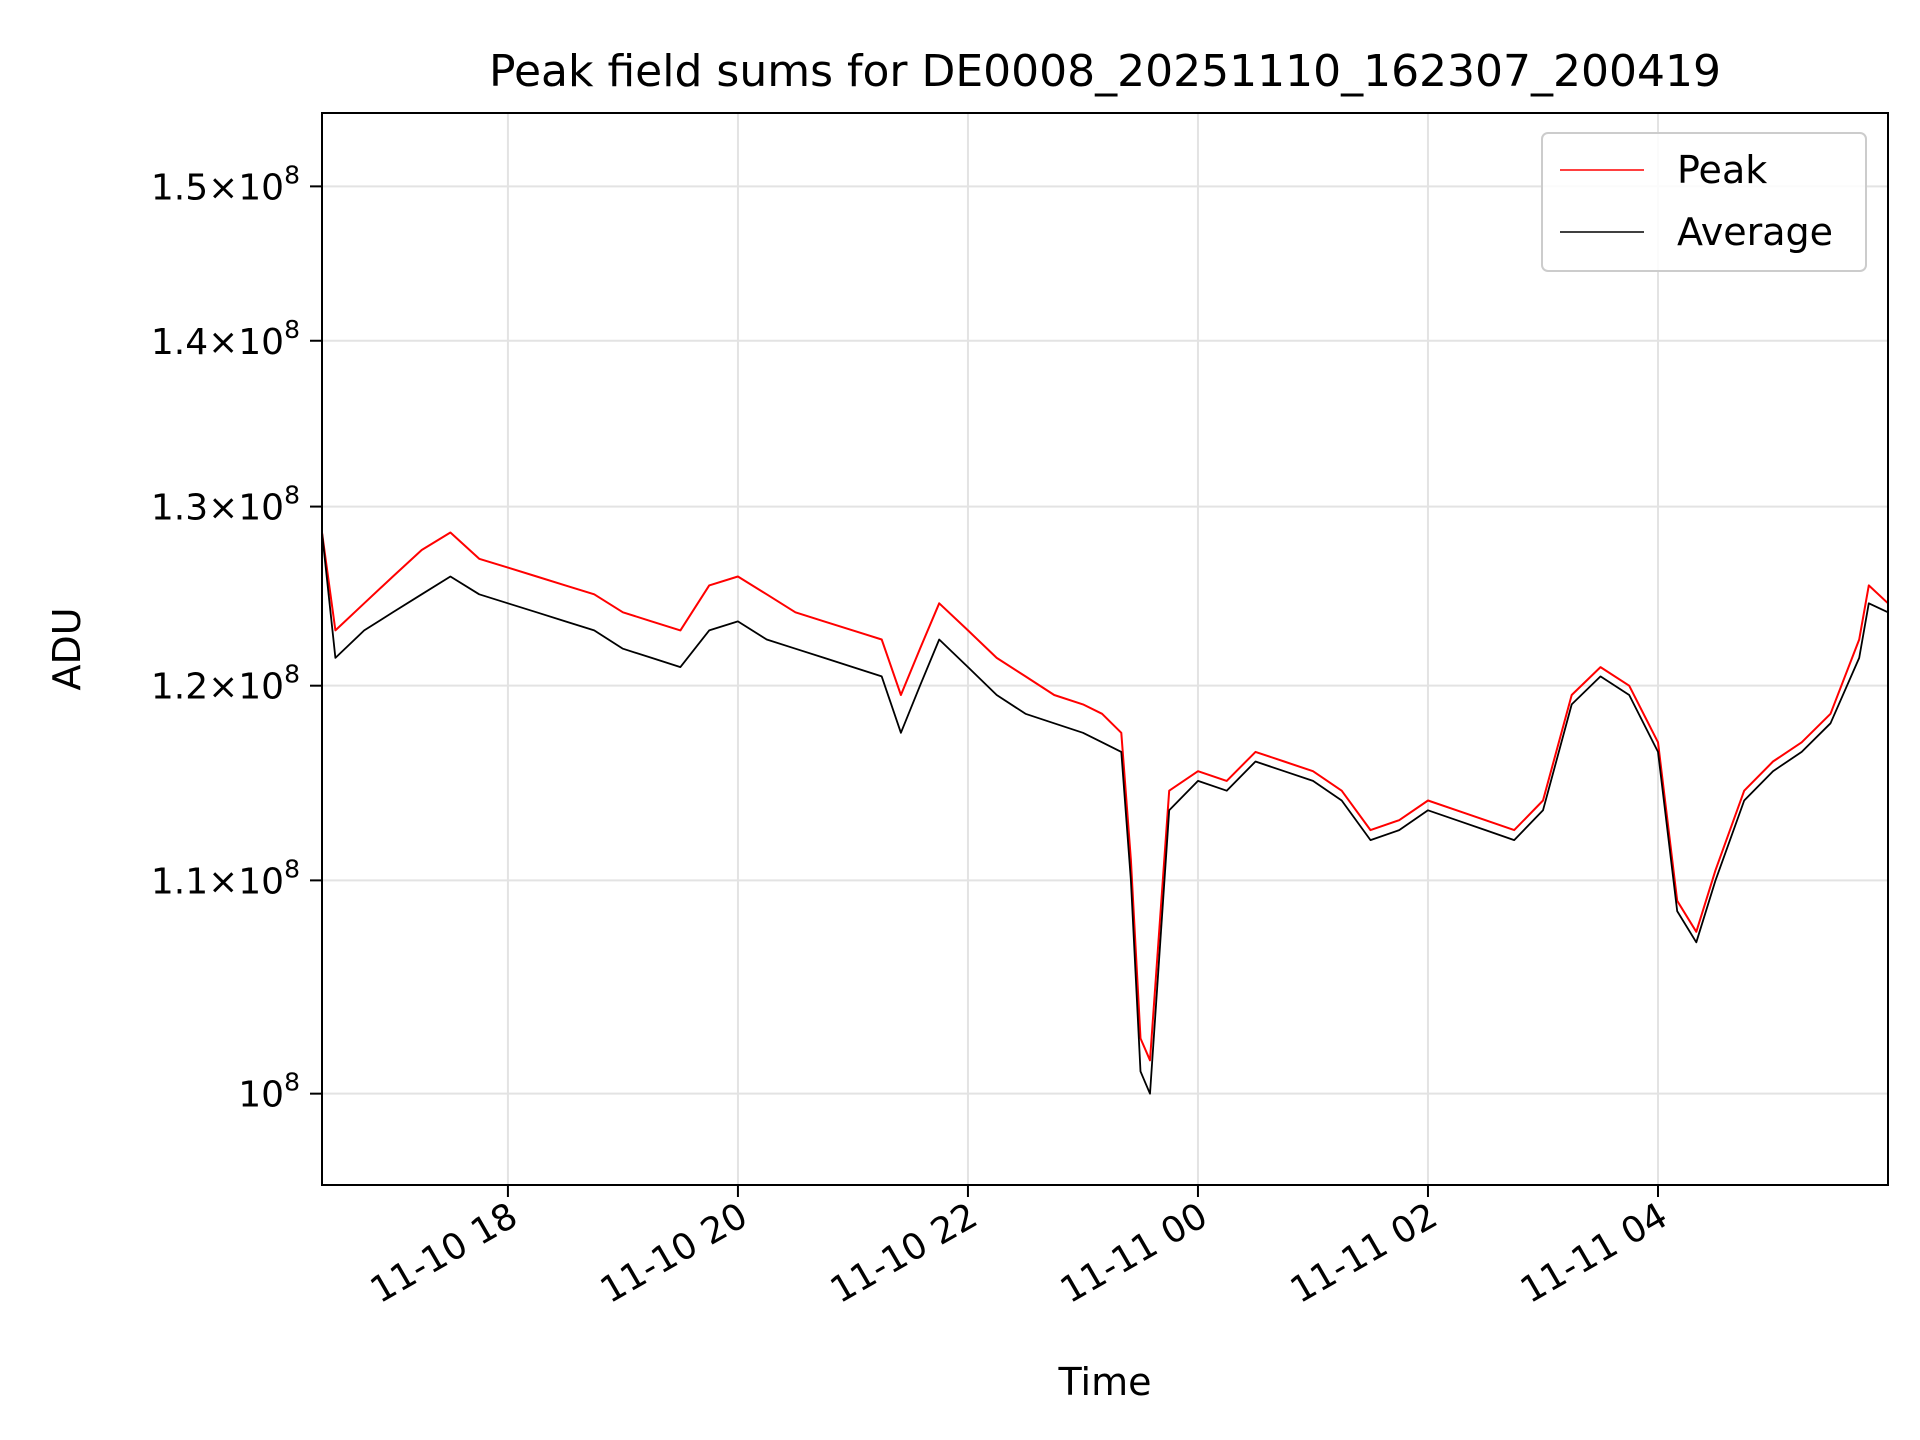 The image size is (1920, 1440). What do you see at coordinates (1105, 1382) in the screenshot?
I see `x-axis-label: Time` at bounding box center [1105, 1382].